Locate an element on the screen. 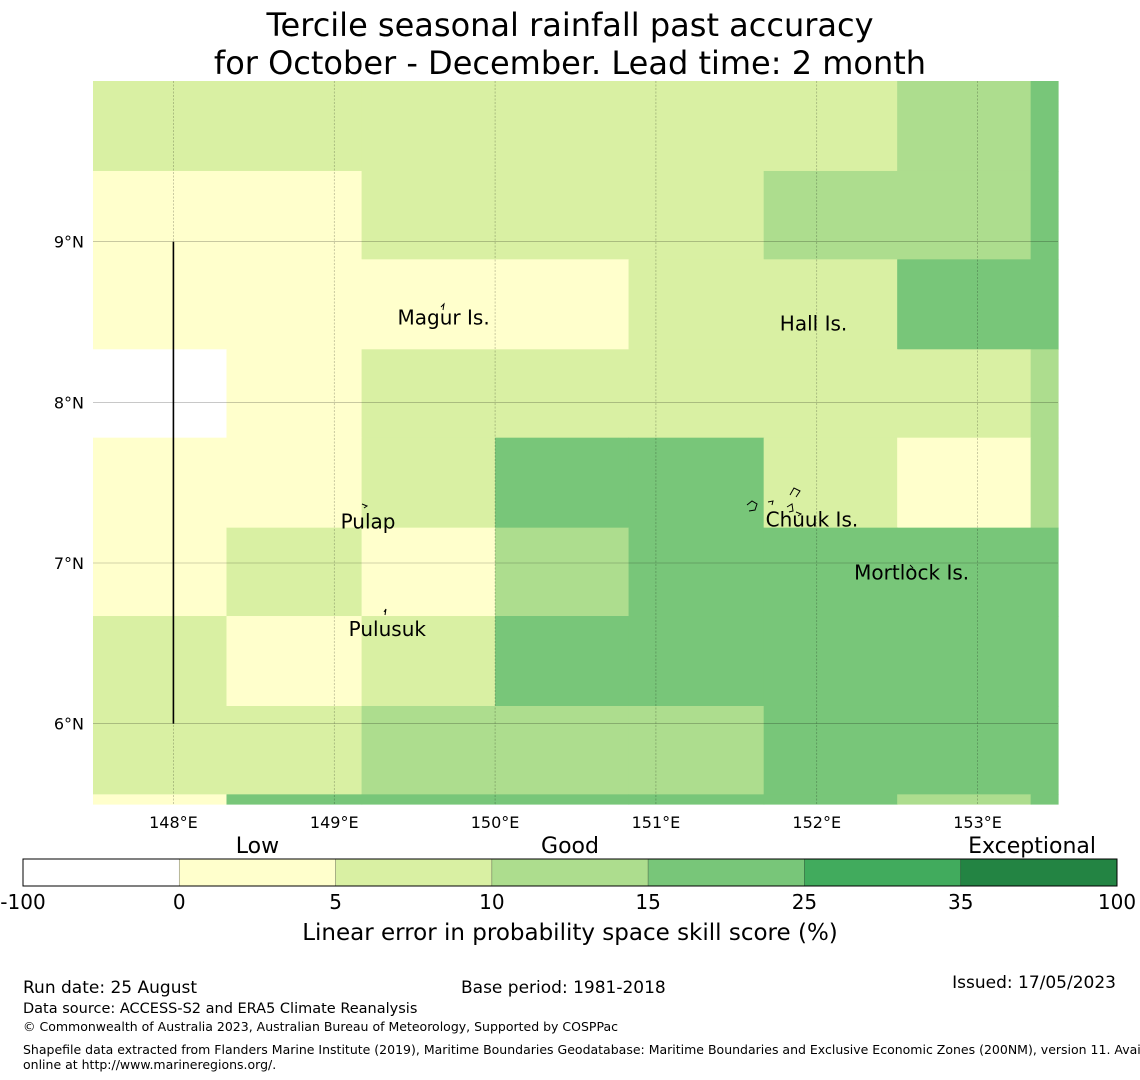  colorbar-tick-label: 35 is located at coordinates (960, 902).